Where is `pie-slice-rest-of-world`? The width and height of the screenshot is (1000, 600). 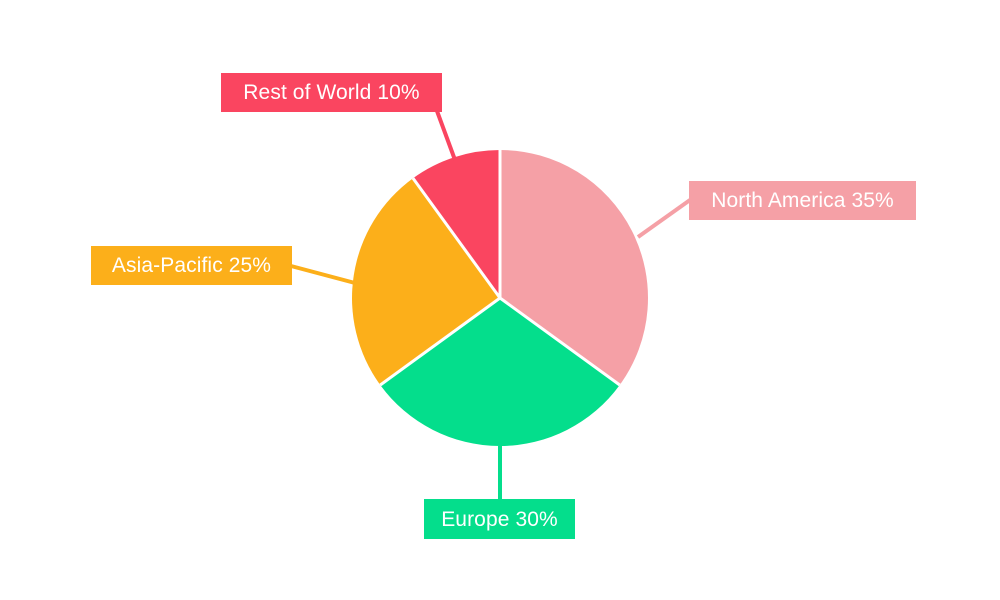
pie-slice-rest-of-world is located at coordinates (456, 224).